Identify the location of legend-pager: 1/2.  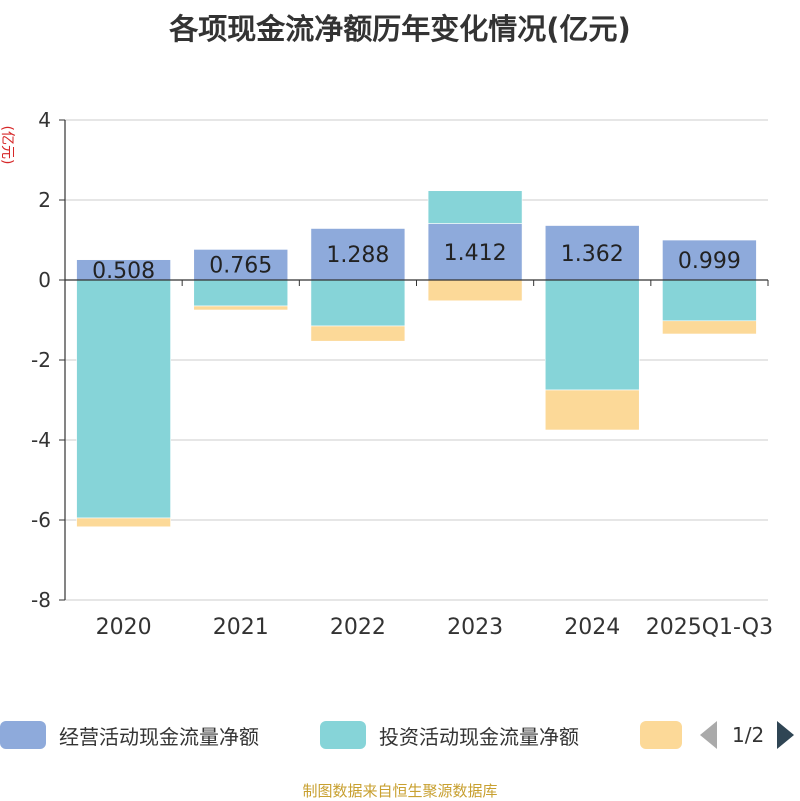
(747, 735).